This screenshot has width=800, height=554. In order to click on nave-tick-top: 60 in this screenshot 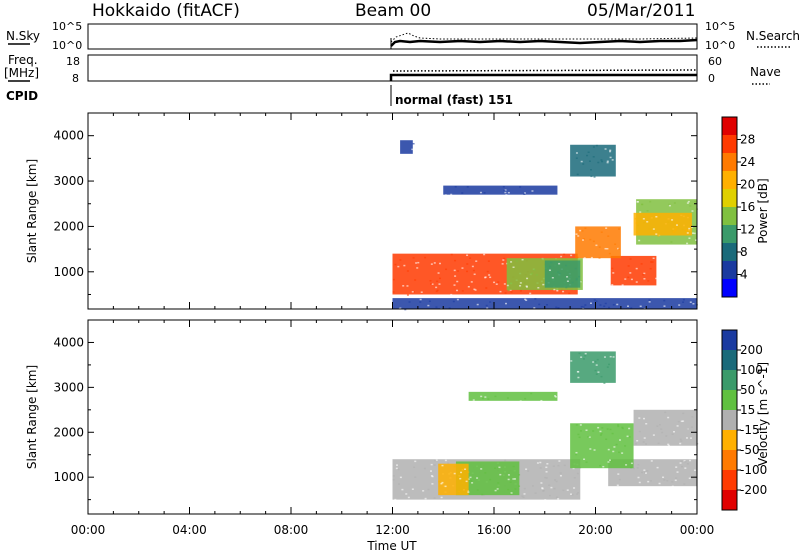, I will do `click(715, 61)`.